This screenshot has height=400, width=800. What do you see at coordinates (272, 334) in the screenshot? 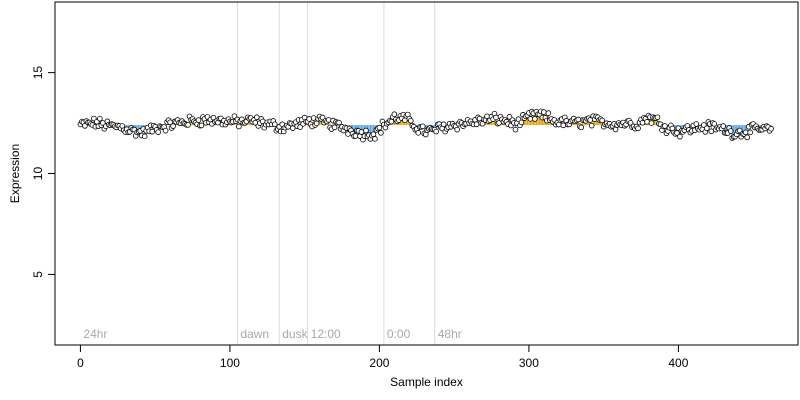
I see `section-labels: 24hr dawn dusk 12:00 0:00 48hr` at bounding box center [272, 334].